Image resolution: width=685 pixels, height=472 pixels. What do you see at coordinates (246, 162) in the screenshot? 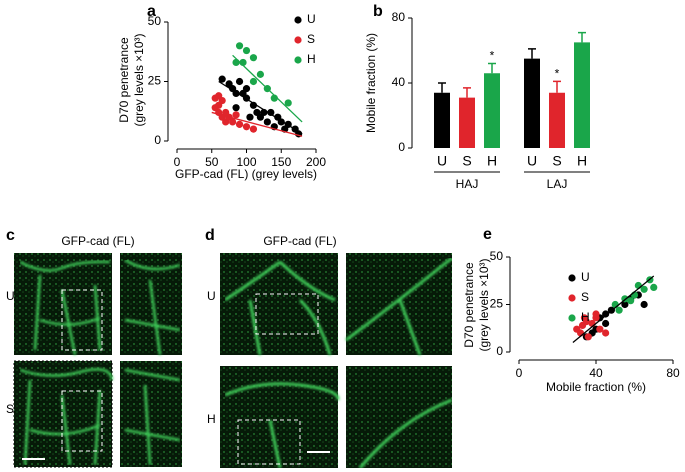
I see `x-tick-label: 100` at bounding box center [246, 162].